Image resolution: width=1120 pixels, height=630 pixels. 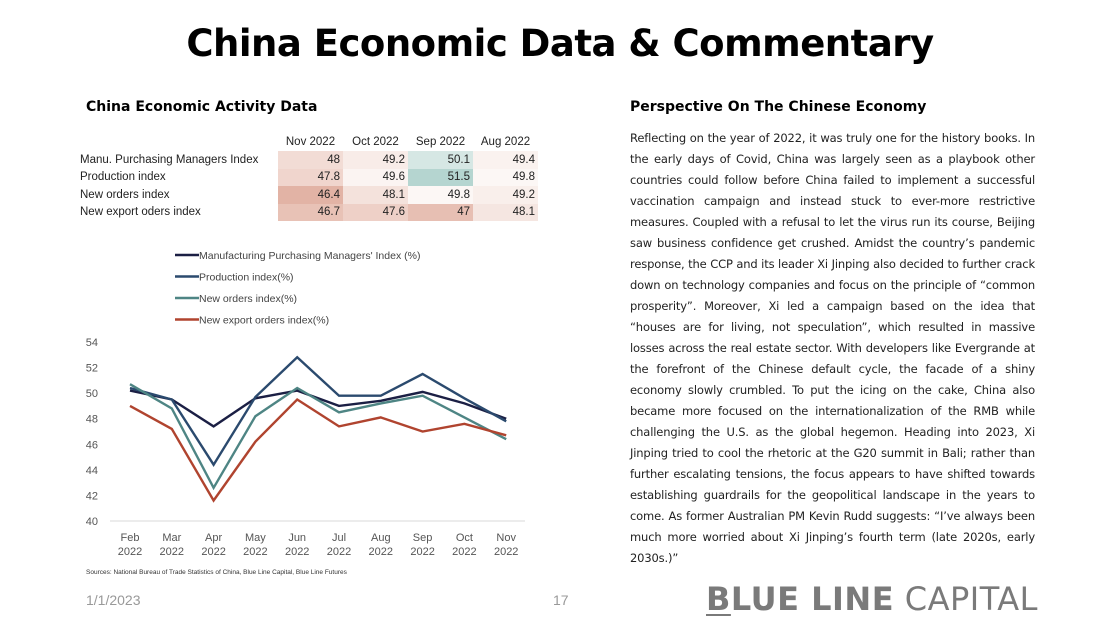 I want to click on table-row: New orders index 46.4 48.1 49.8 49.2, so click(x=308, y=195).